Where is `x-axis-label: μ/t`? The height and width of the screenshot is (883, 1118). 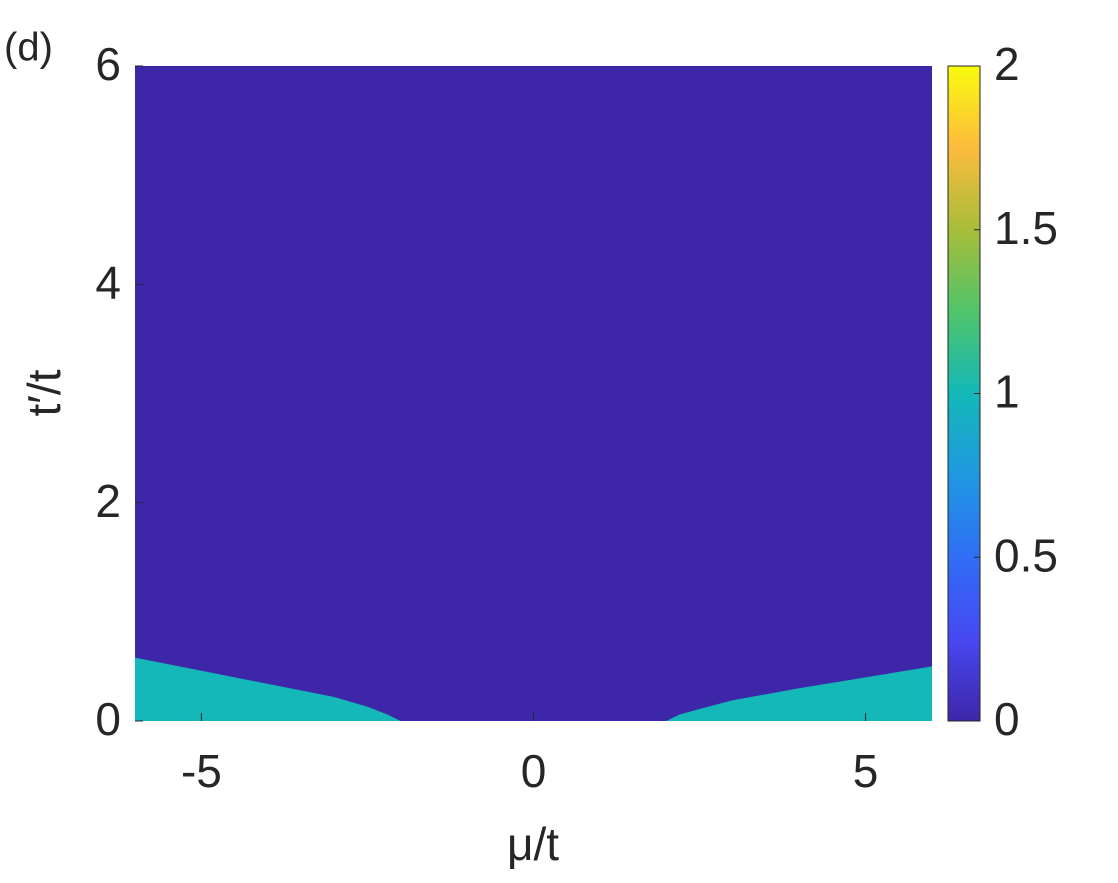 x-axis-label: μ/t is located at coordinates (533, 844).